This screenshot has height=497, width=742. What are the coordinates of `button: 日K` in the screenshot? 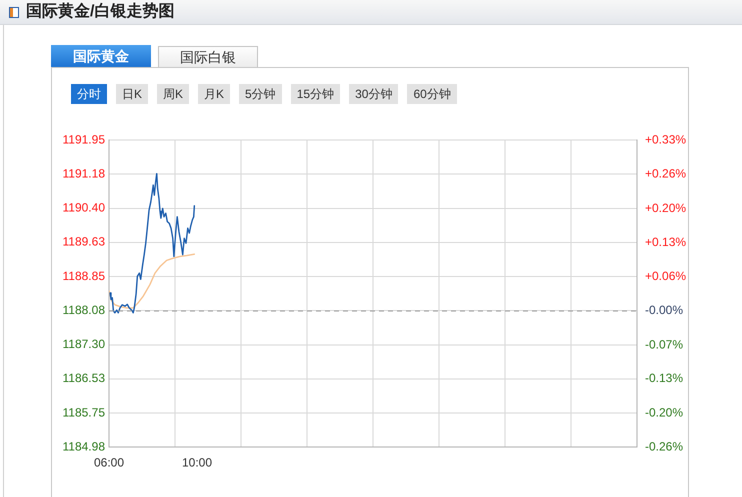 It's located at (132, 94).